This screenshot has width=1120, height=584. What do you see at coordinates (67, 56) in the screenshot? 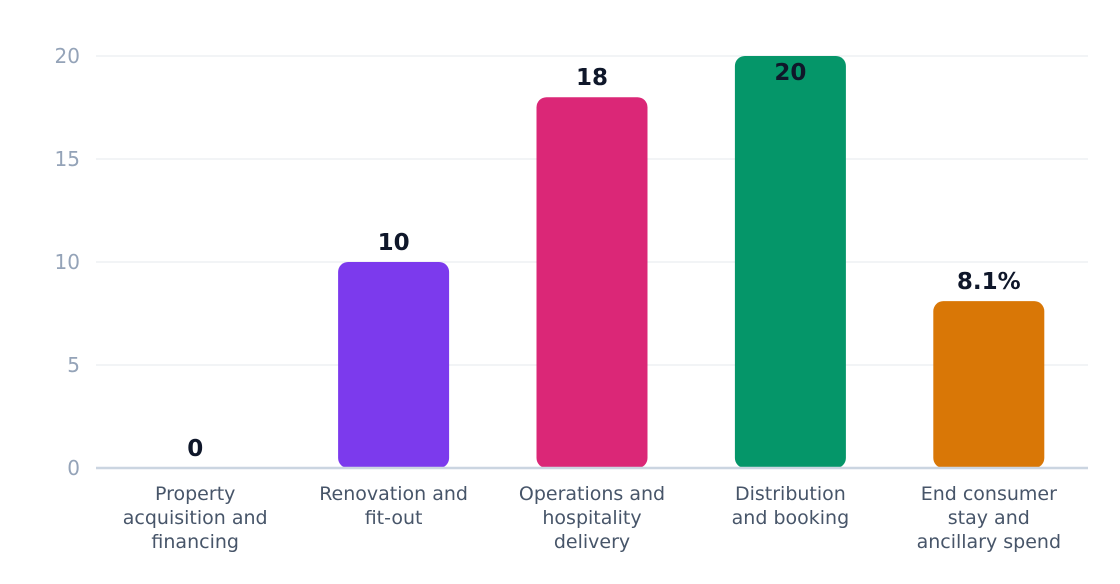
I see `y-tick-label: 20` at bounding box center [67, 56].